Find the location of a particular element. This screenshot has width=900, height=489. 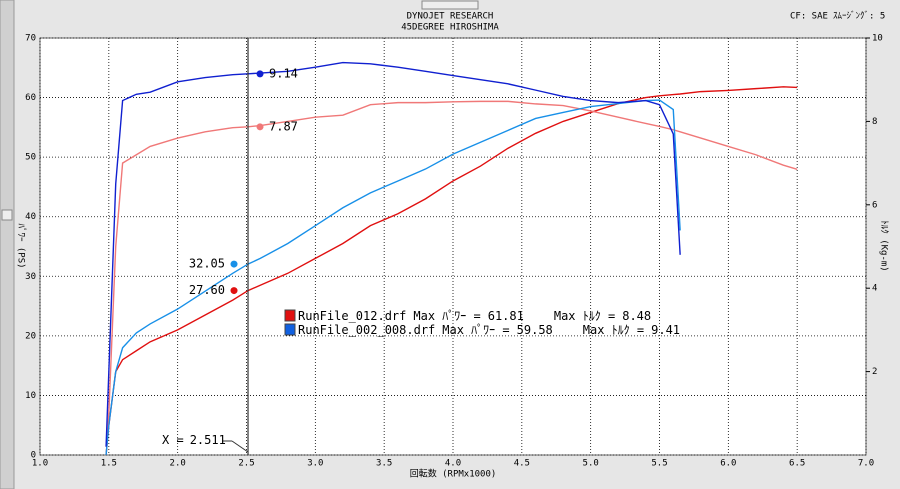

x-tick-label: 4.5 is located at coordinates (522, 464).